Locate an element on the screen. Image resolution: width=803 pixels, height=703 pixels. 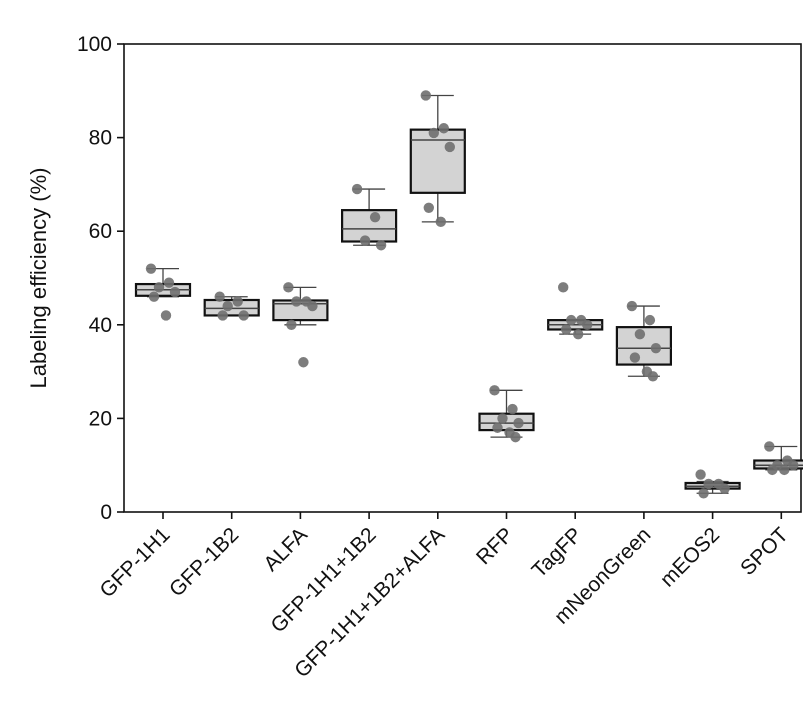
y-tick-label: 40 is located at coordinates (100, 325).